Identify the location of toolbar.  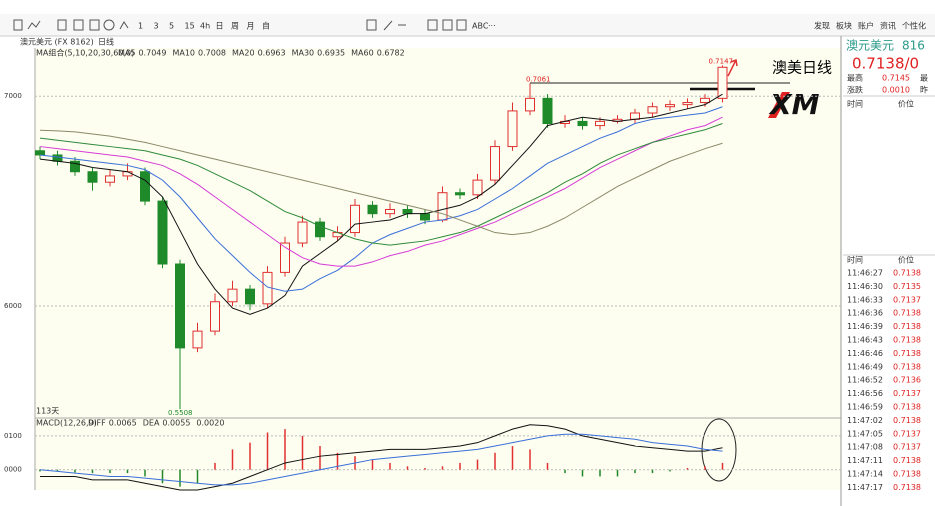
(467, 25).